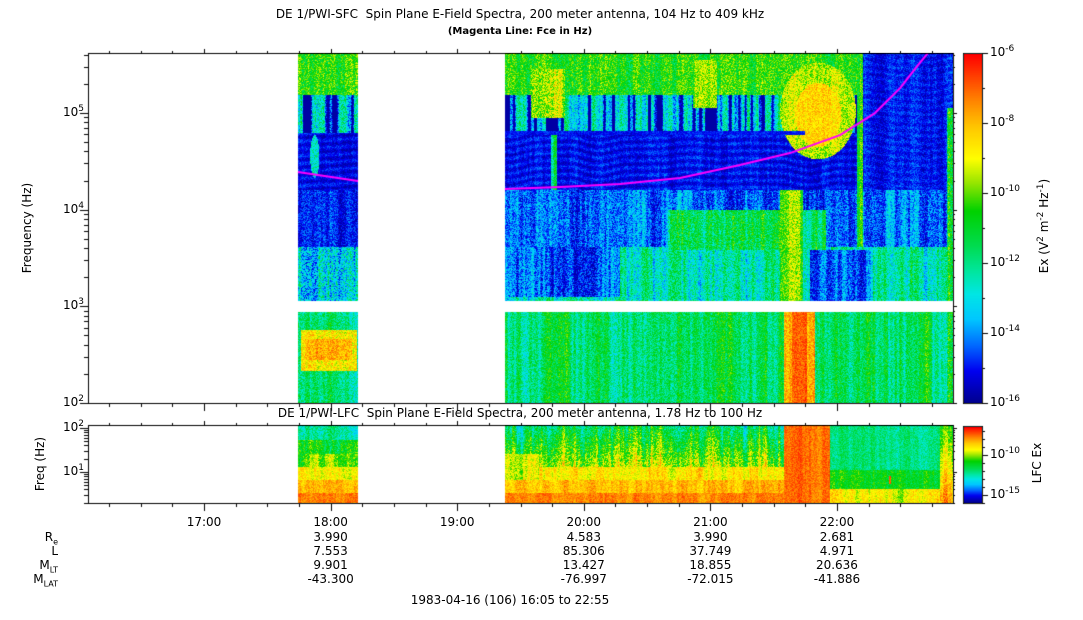 The height and width of the screenshot is (620, 1083). Describe the element at coordinates (330, 579) in the screenshot. I see `ephemeris-value: -43.300` at that location.